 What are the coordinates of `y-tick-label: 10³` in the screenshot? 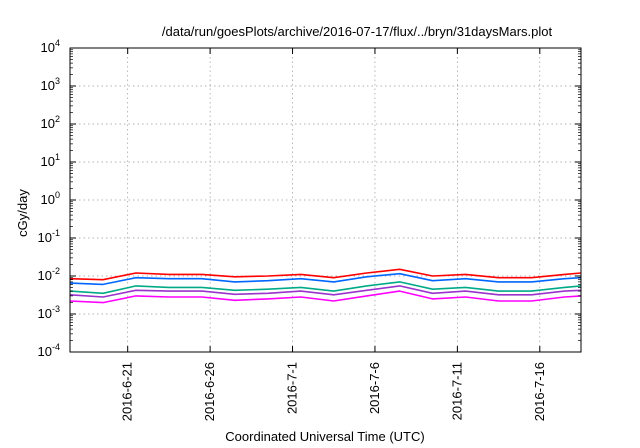 It's located at (50, 84).